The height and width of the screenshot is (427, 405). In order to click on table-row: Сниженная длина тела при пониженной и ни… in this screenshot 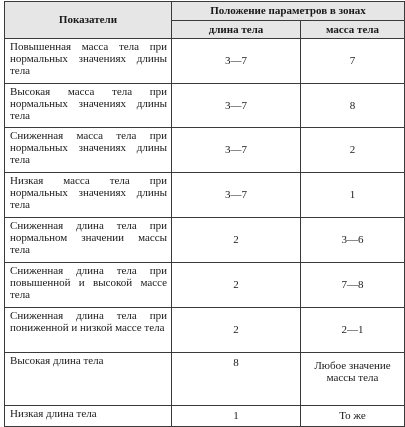, I will do `click(204, 330)`.